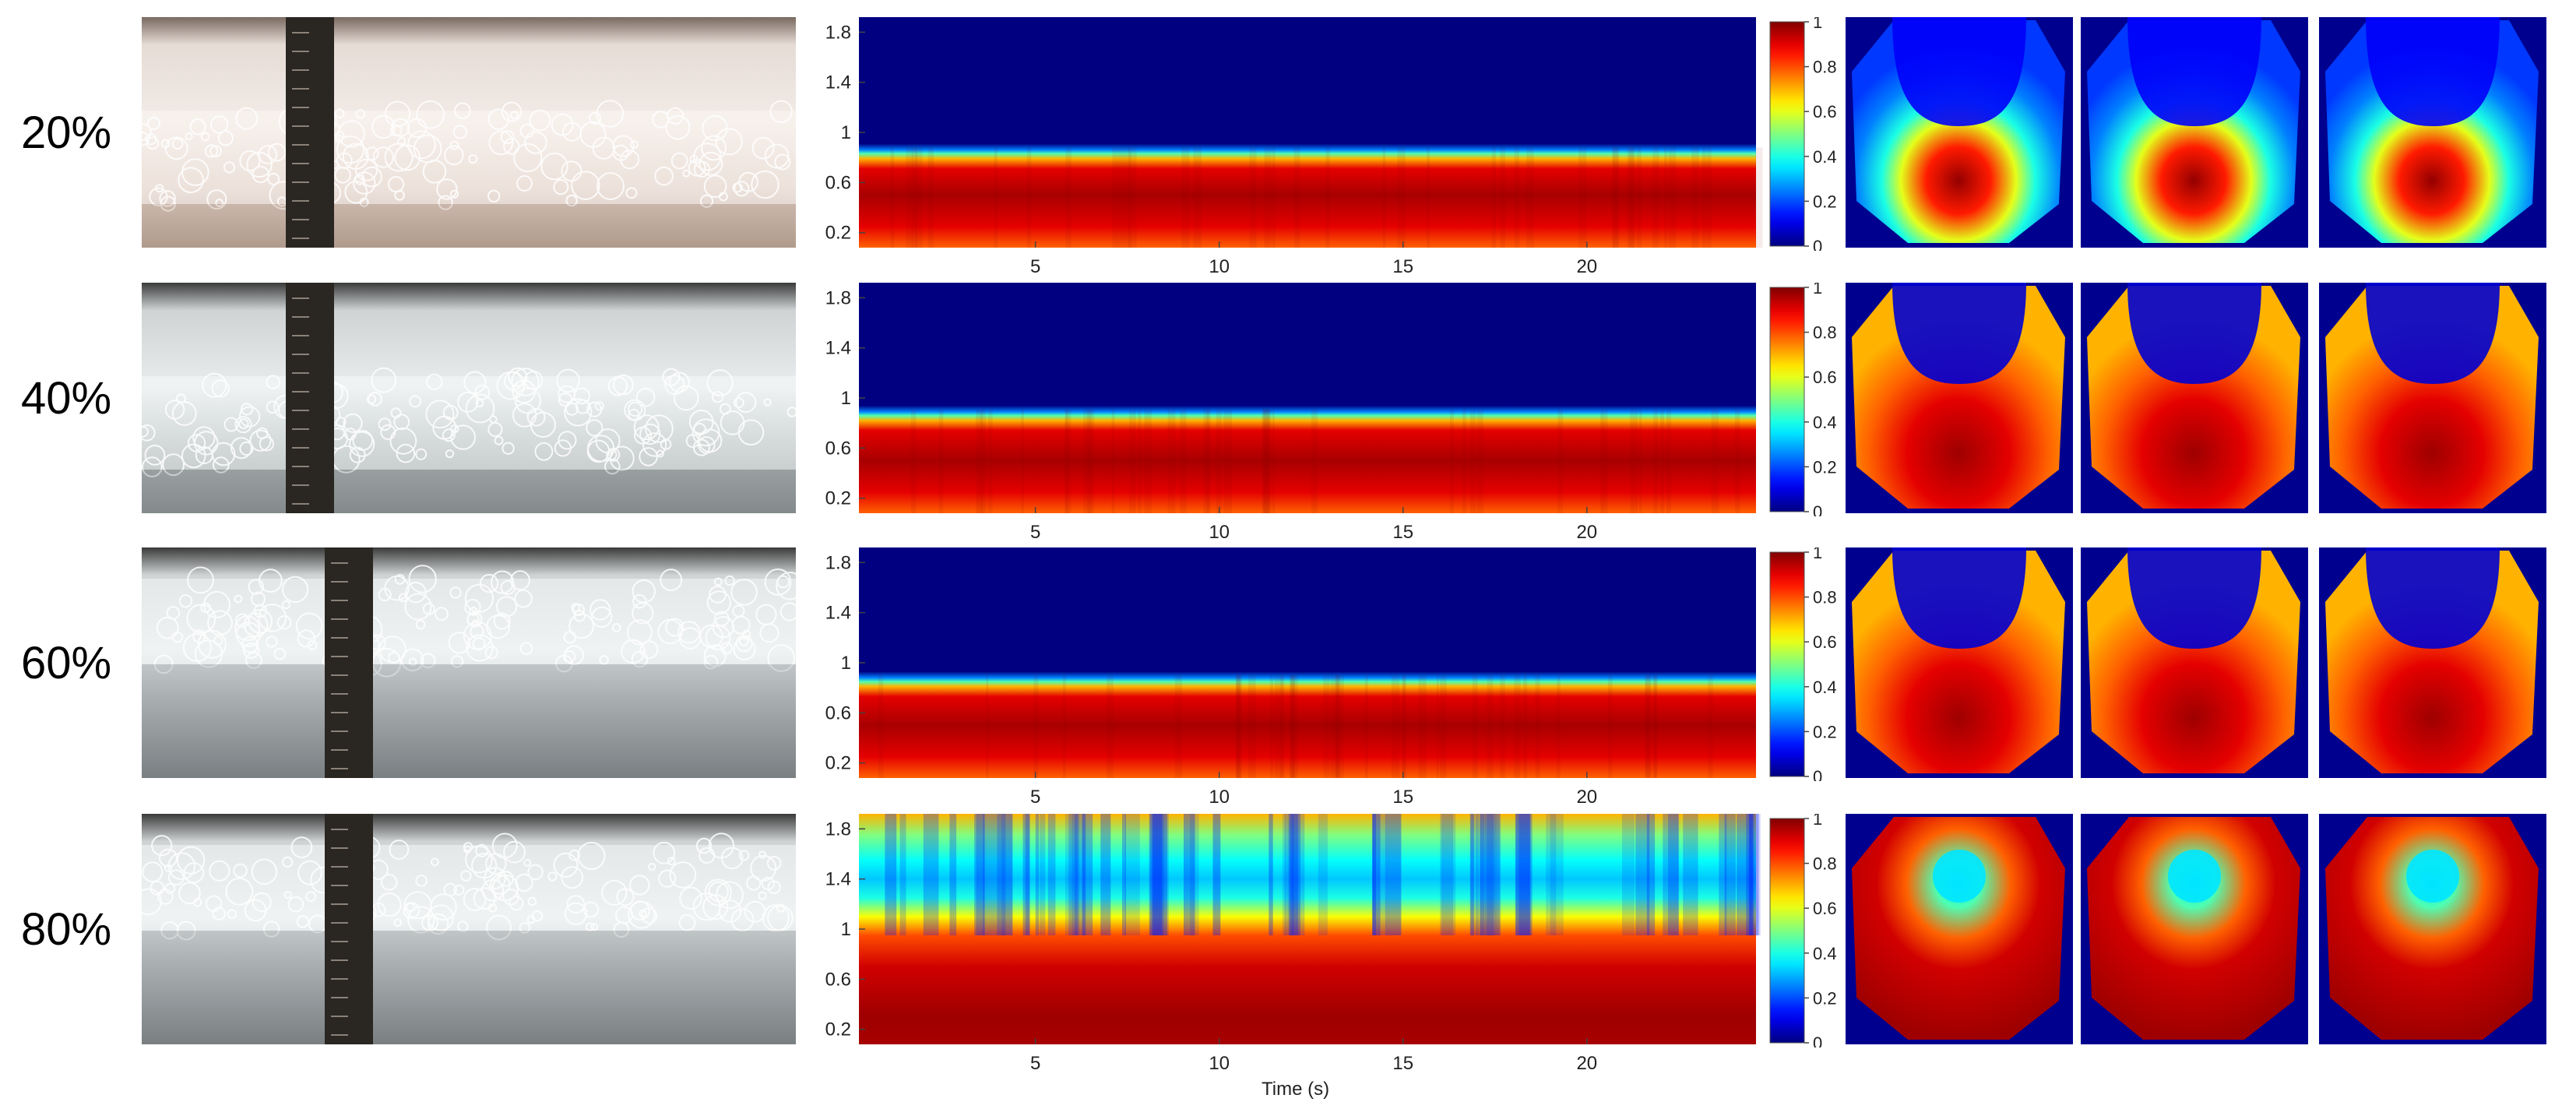 This screenshot has height=1116, width=2576. What do you see at coordinates (66, 132) in the screenshot?
I see `gas-fraction-label: 20%` at bounding box center [66, 132].